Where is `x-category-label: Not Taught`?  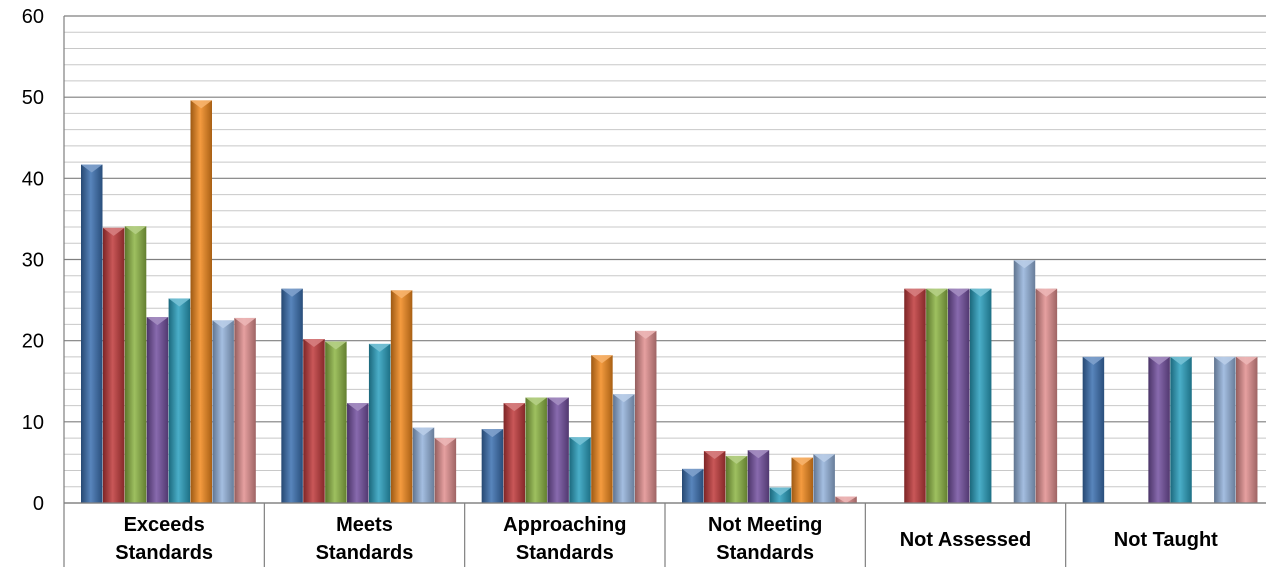 x-category-label: Not Taught is located at coordinates (1166, 540).